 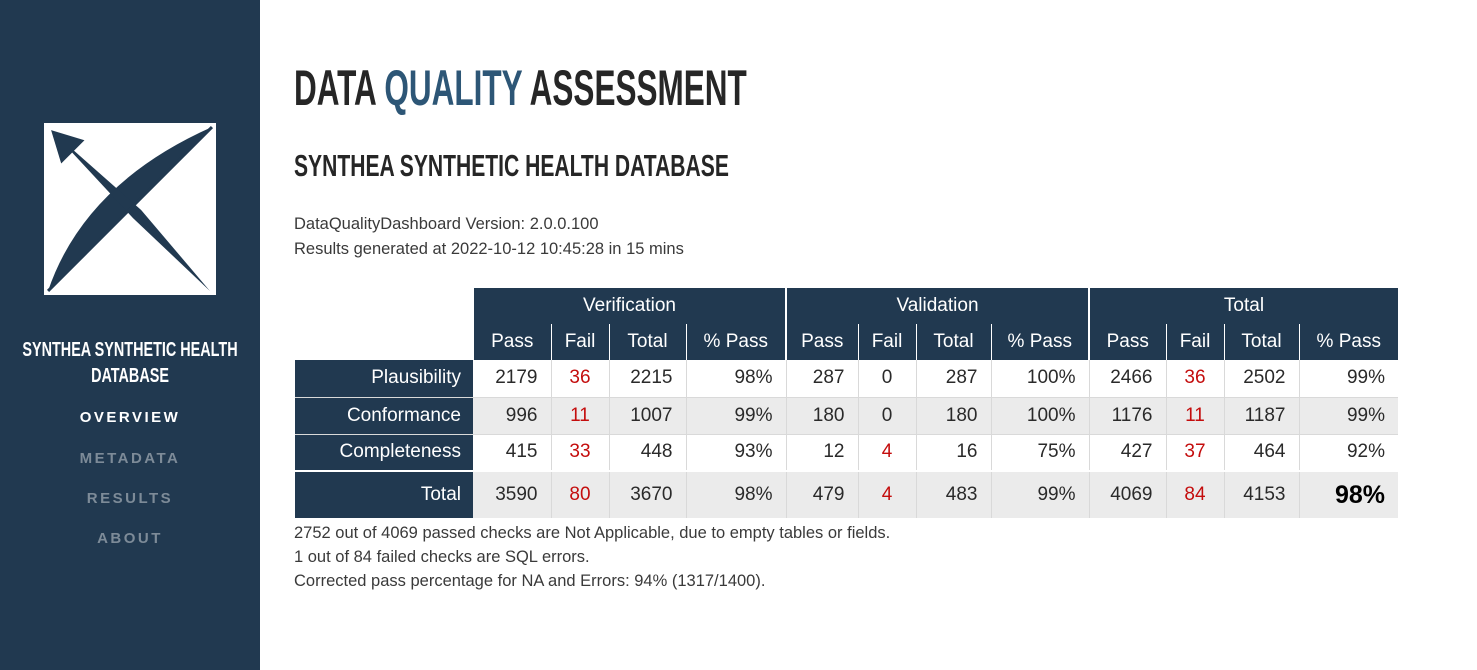 What do you see at coordinates (647, 452) in the screenshot?
I see `total-cell: 448` at bounding box center [647, 452].